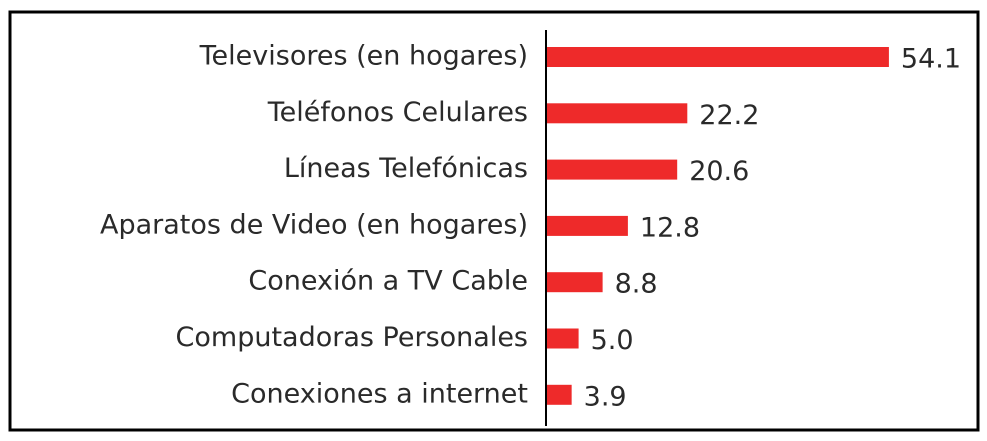 The width and height of the screenshot is (987, 441). What do you see at coordinates (719, 171) in the screenshot?
I see `value-label: 20.6` at bounding box center [719, 171].